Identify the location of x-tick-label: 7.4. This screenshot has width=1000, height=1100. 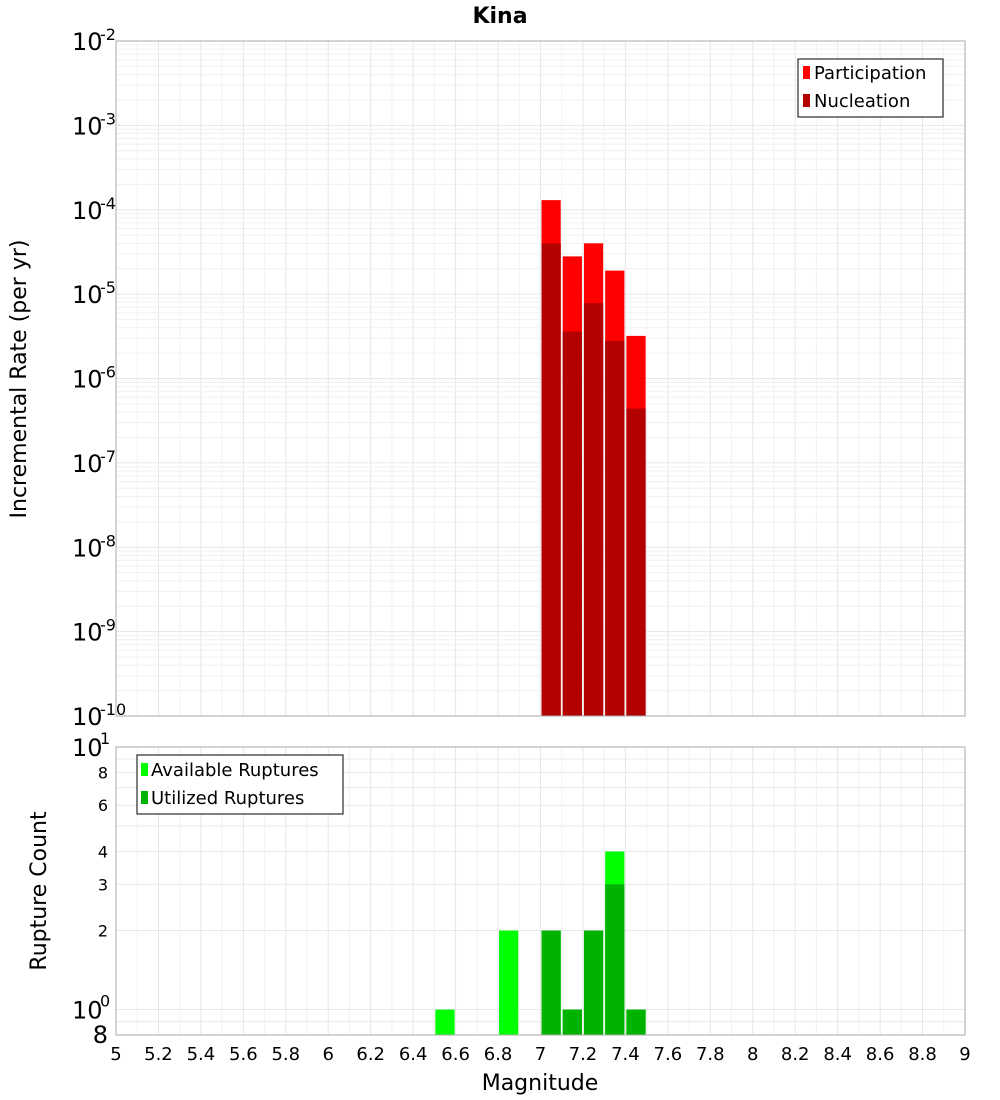
(625, 1054).